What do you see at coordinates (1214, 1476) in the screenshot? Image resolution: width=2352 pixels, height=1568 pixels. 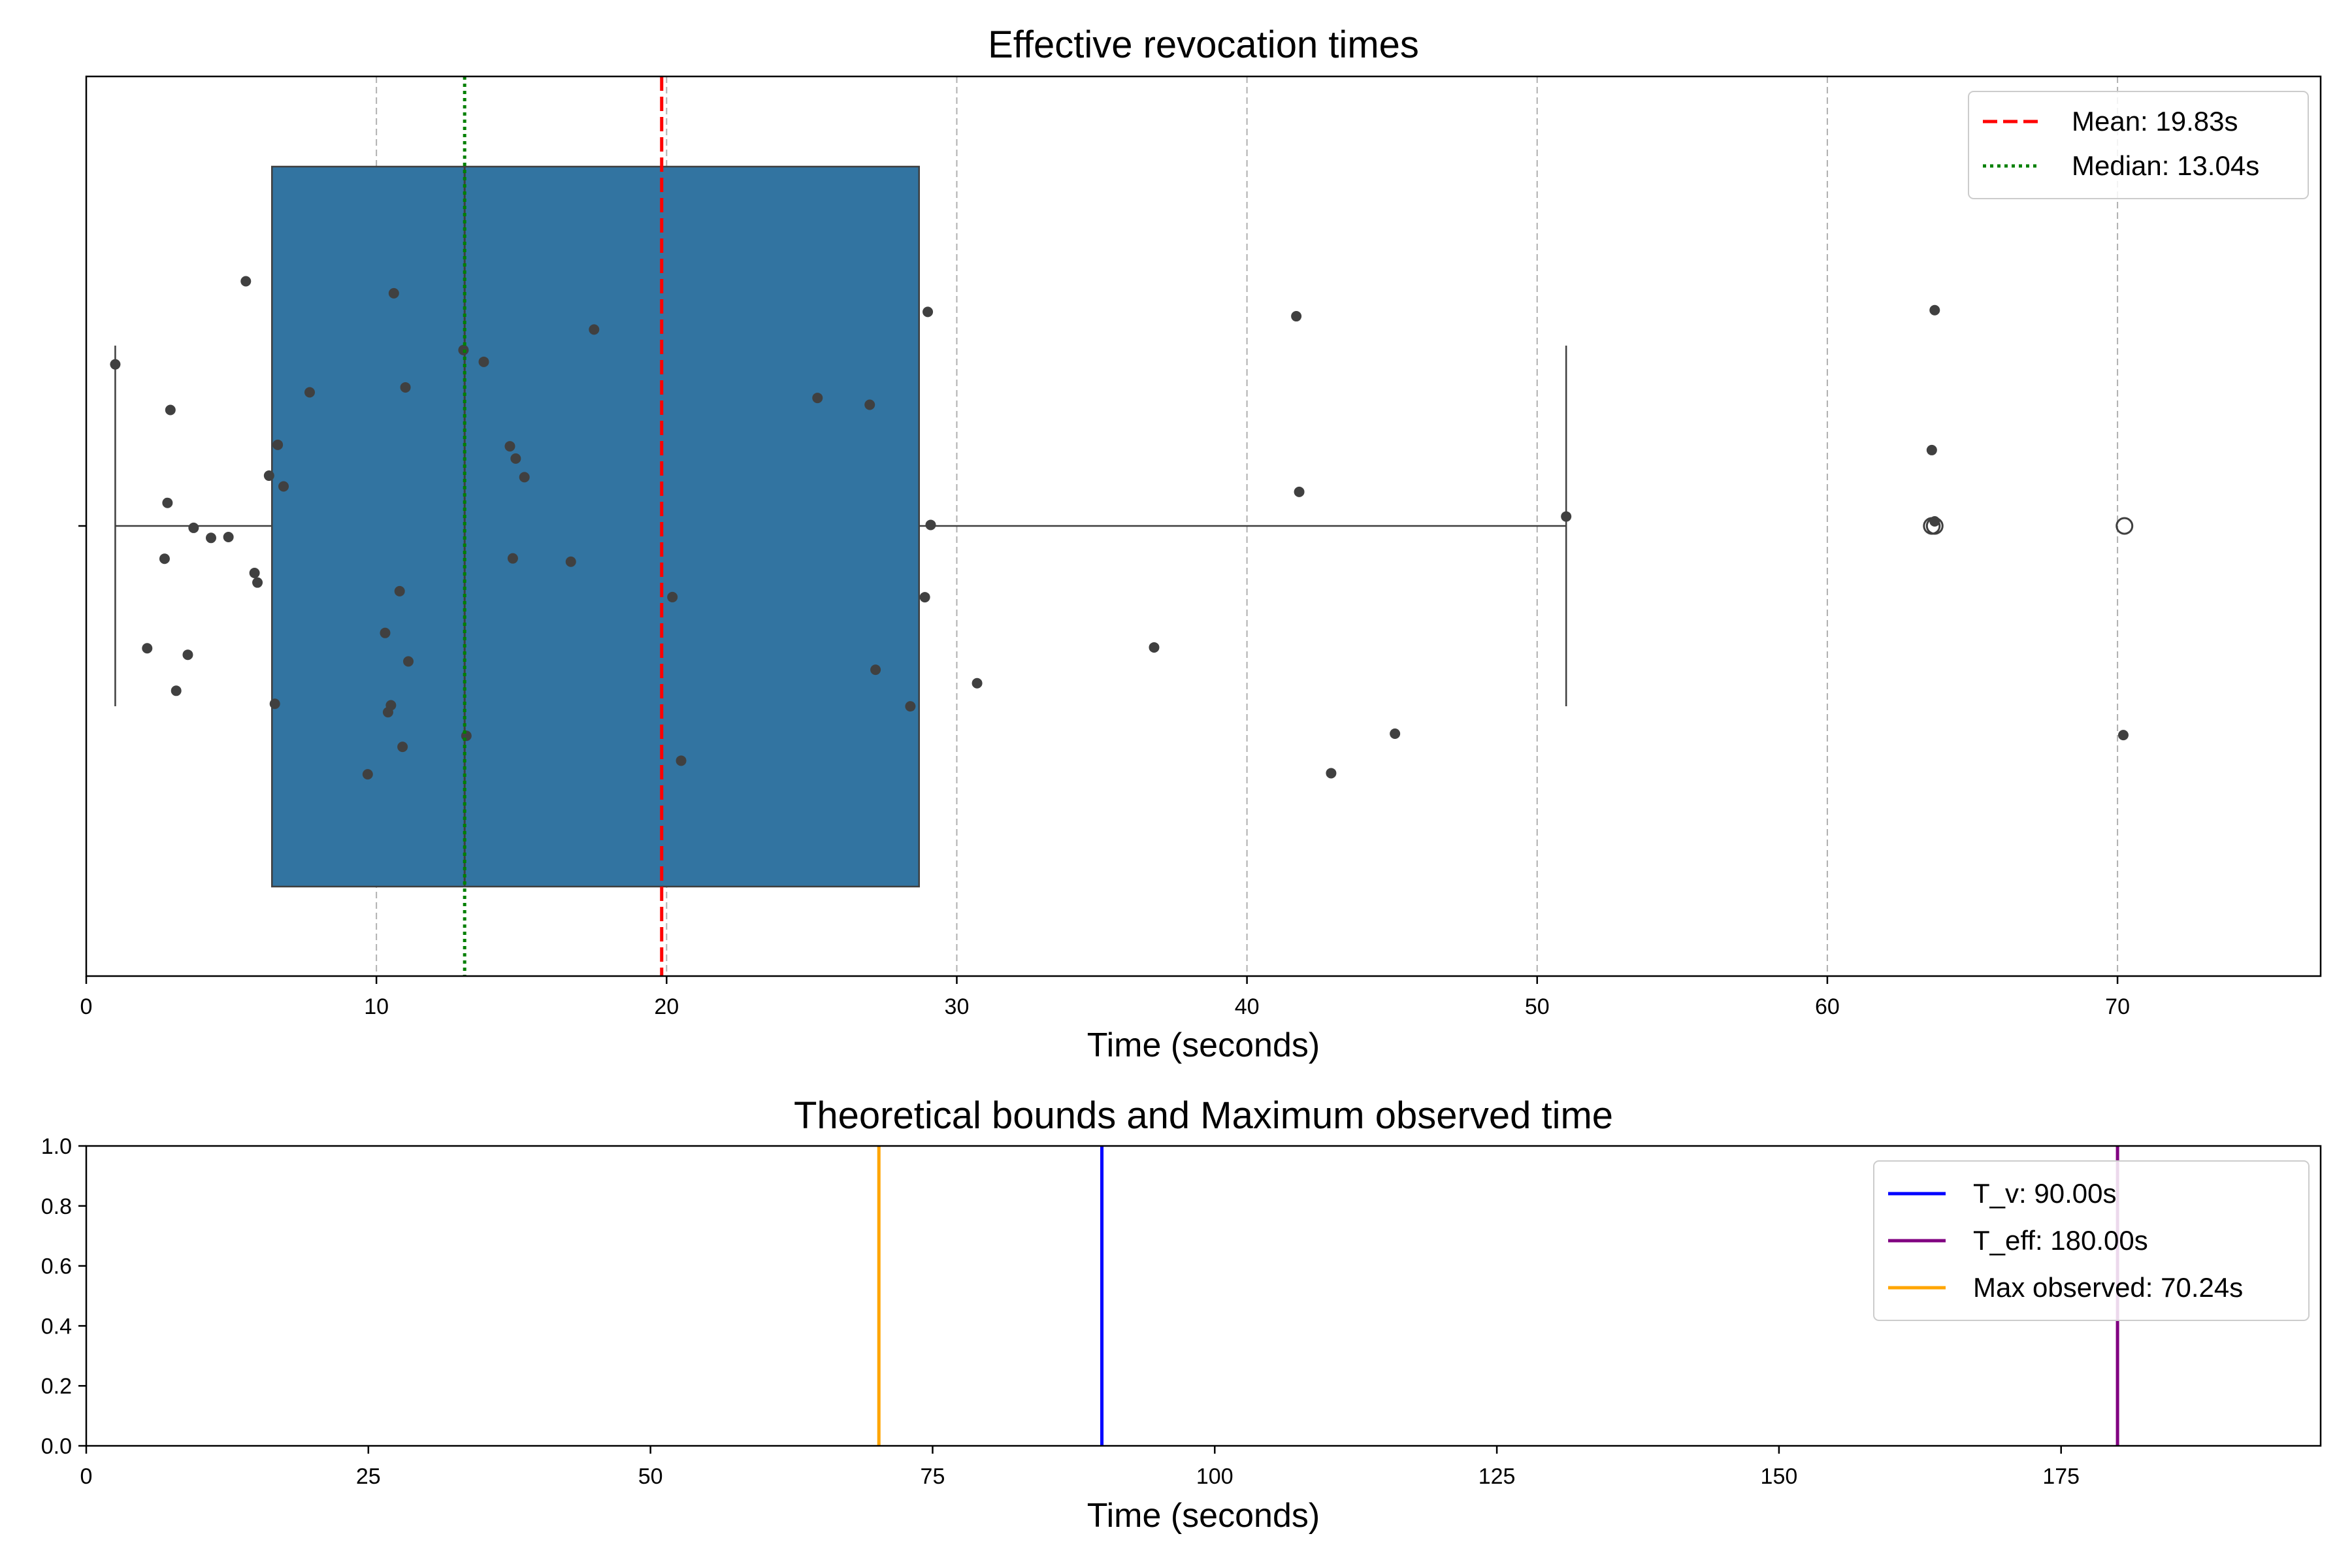 I see `x-tick-label: 100` at bounding box center [1214, 1476].